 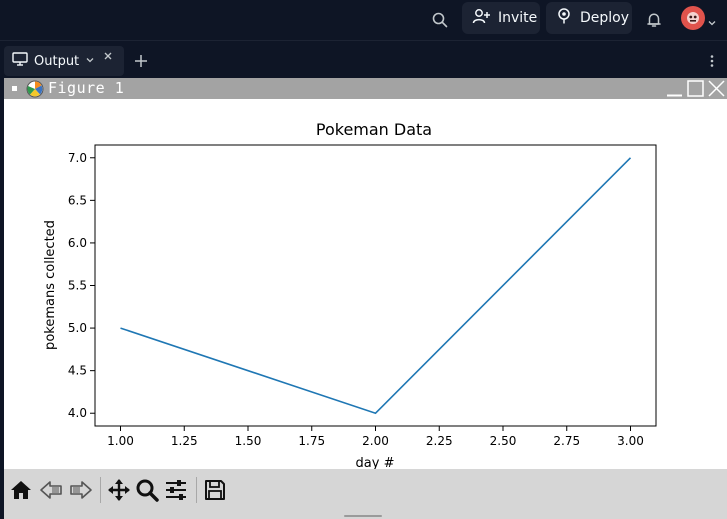 I want to click on figure-title: Figure 1, so click(x=86, y=88).